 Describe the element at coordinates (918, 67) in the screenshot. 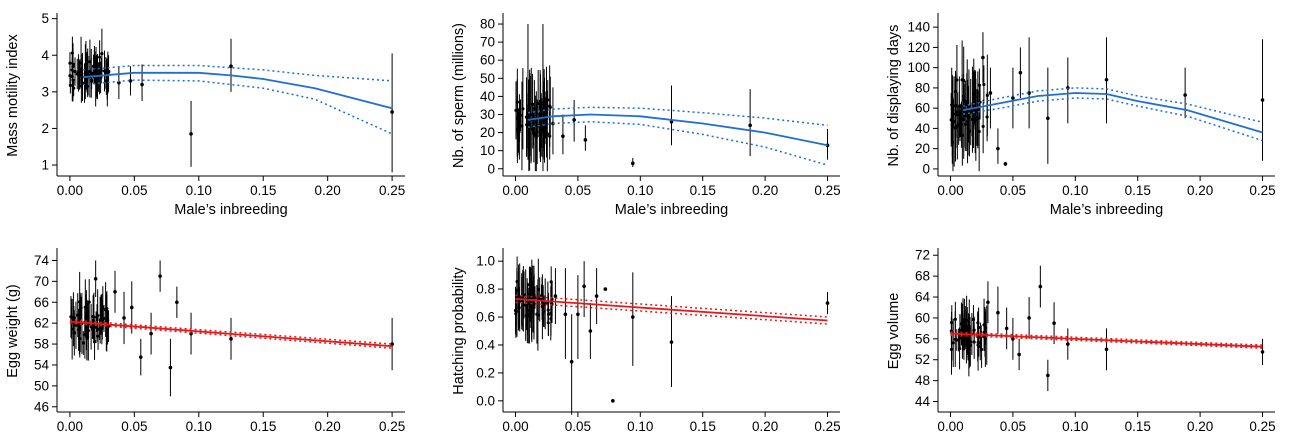

I see `y-tick-label: 100` at that location.